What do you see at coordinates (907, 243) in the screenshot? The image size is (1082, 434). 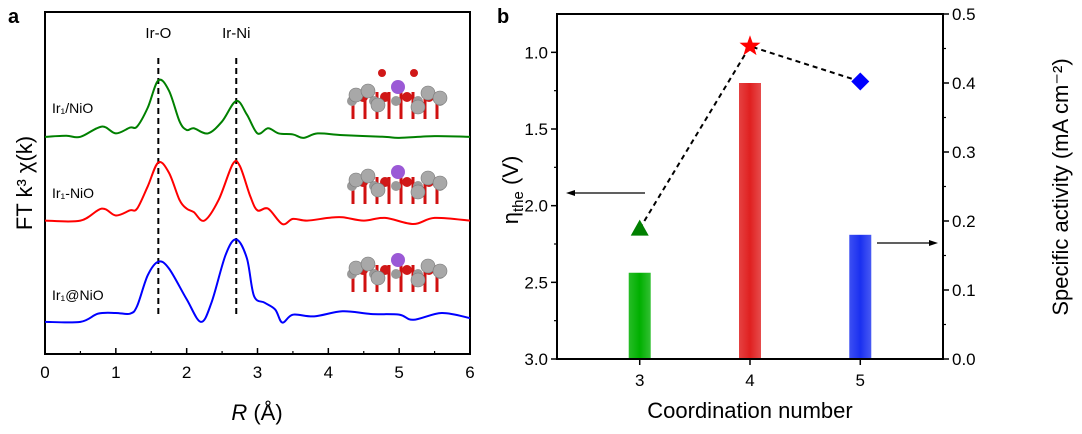 I see `right-arrow` at bounding box center [907, 243].